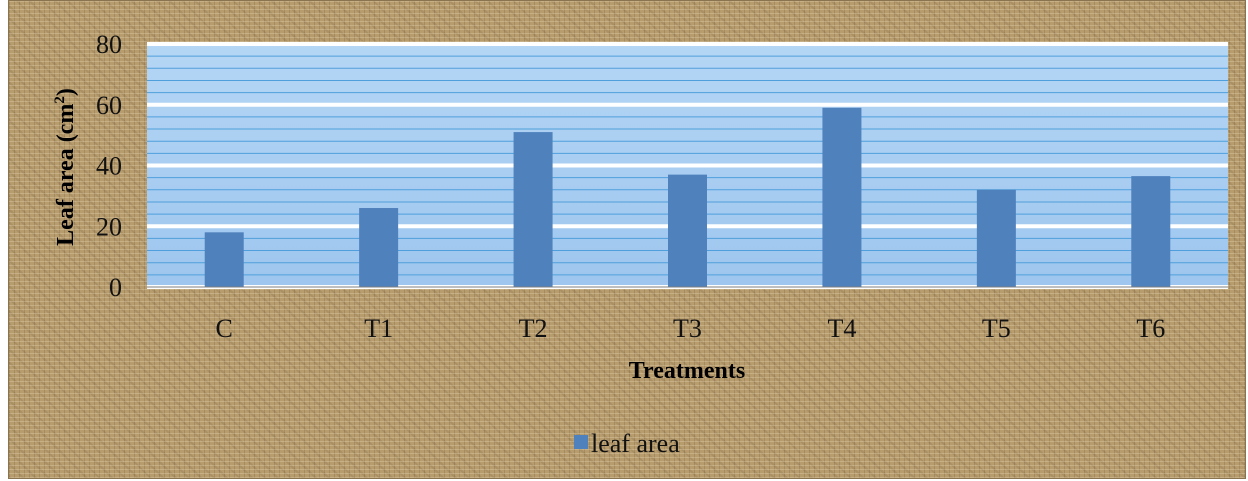 This screenshot has width=1248, height=481. I want to click on y-tick-label-0: 0, so click(115, 287).